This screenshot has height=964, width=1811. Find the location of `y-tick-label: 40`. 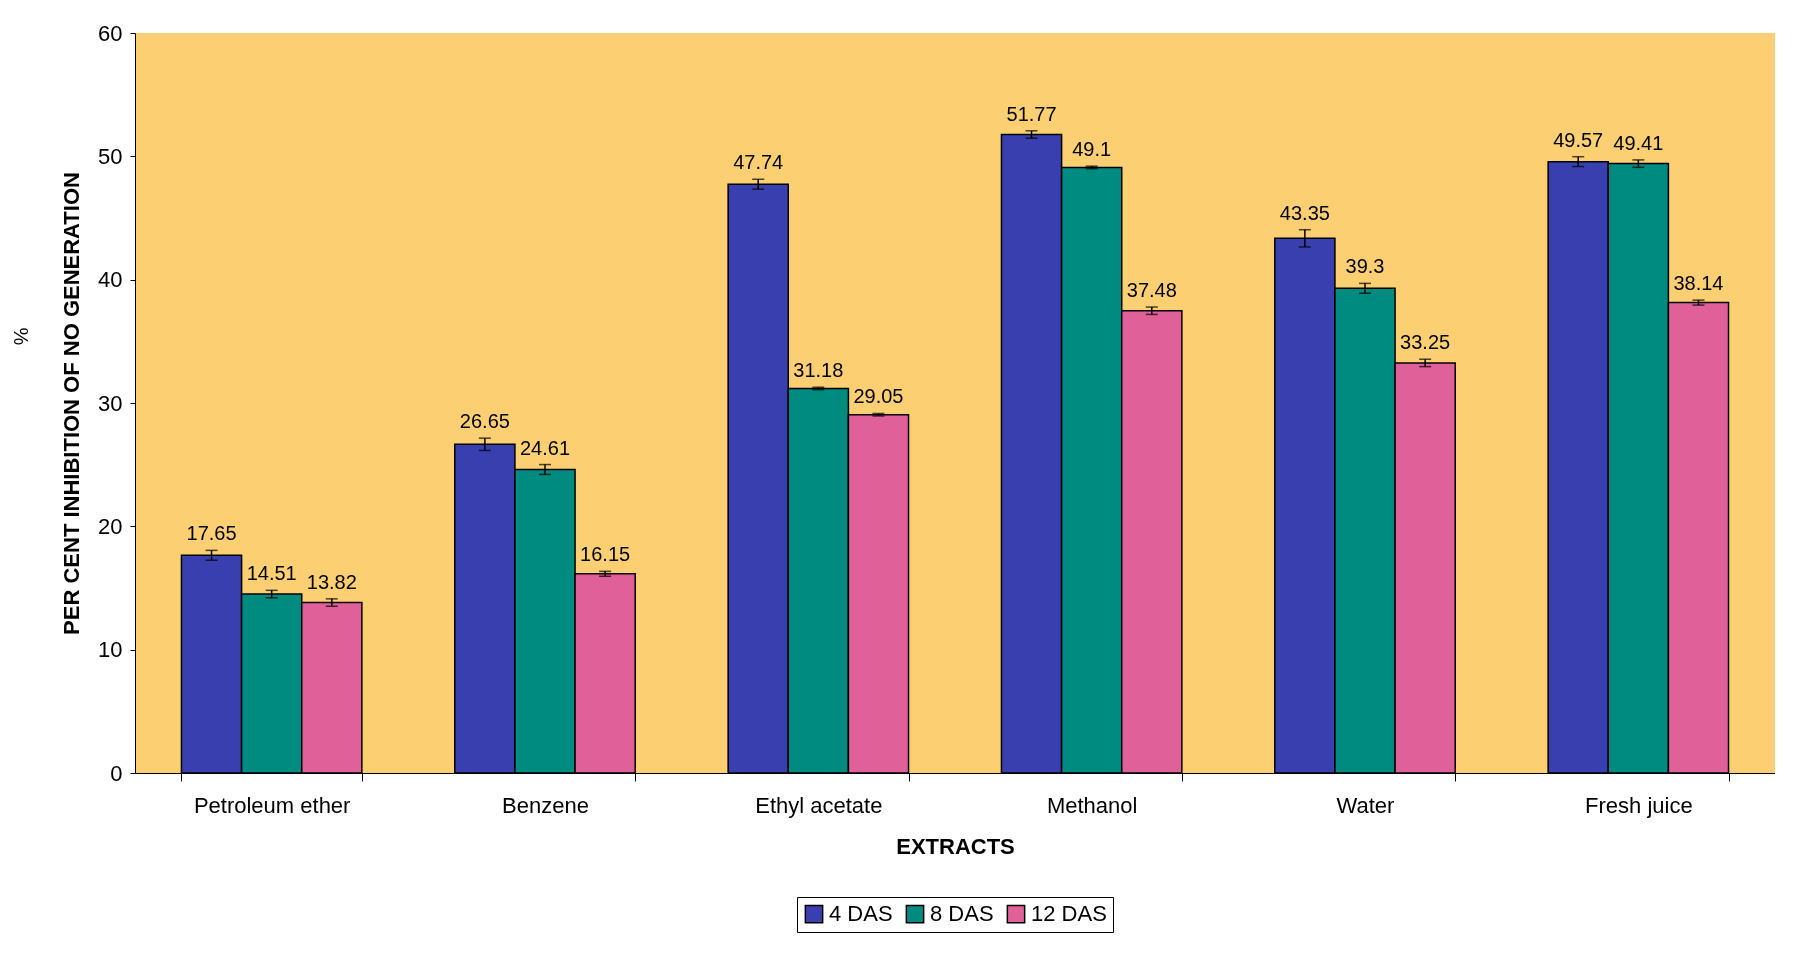

y-tick-label: 40 is located at coordinates (110, 280).